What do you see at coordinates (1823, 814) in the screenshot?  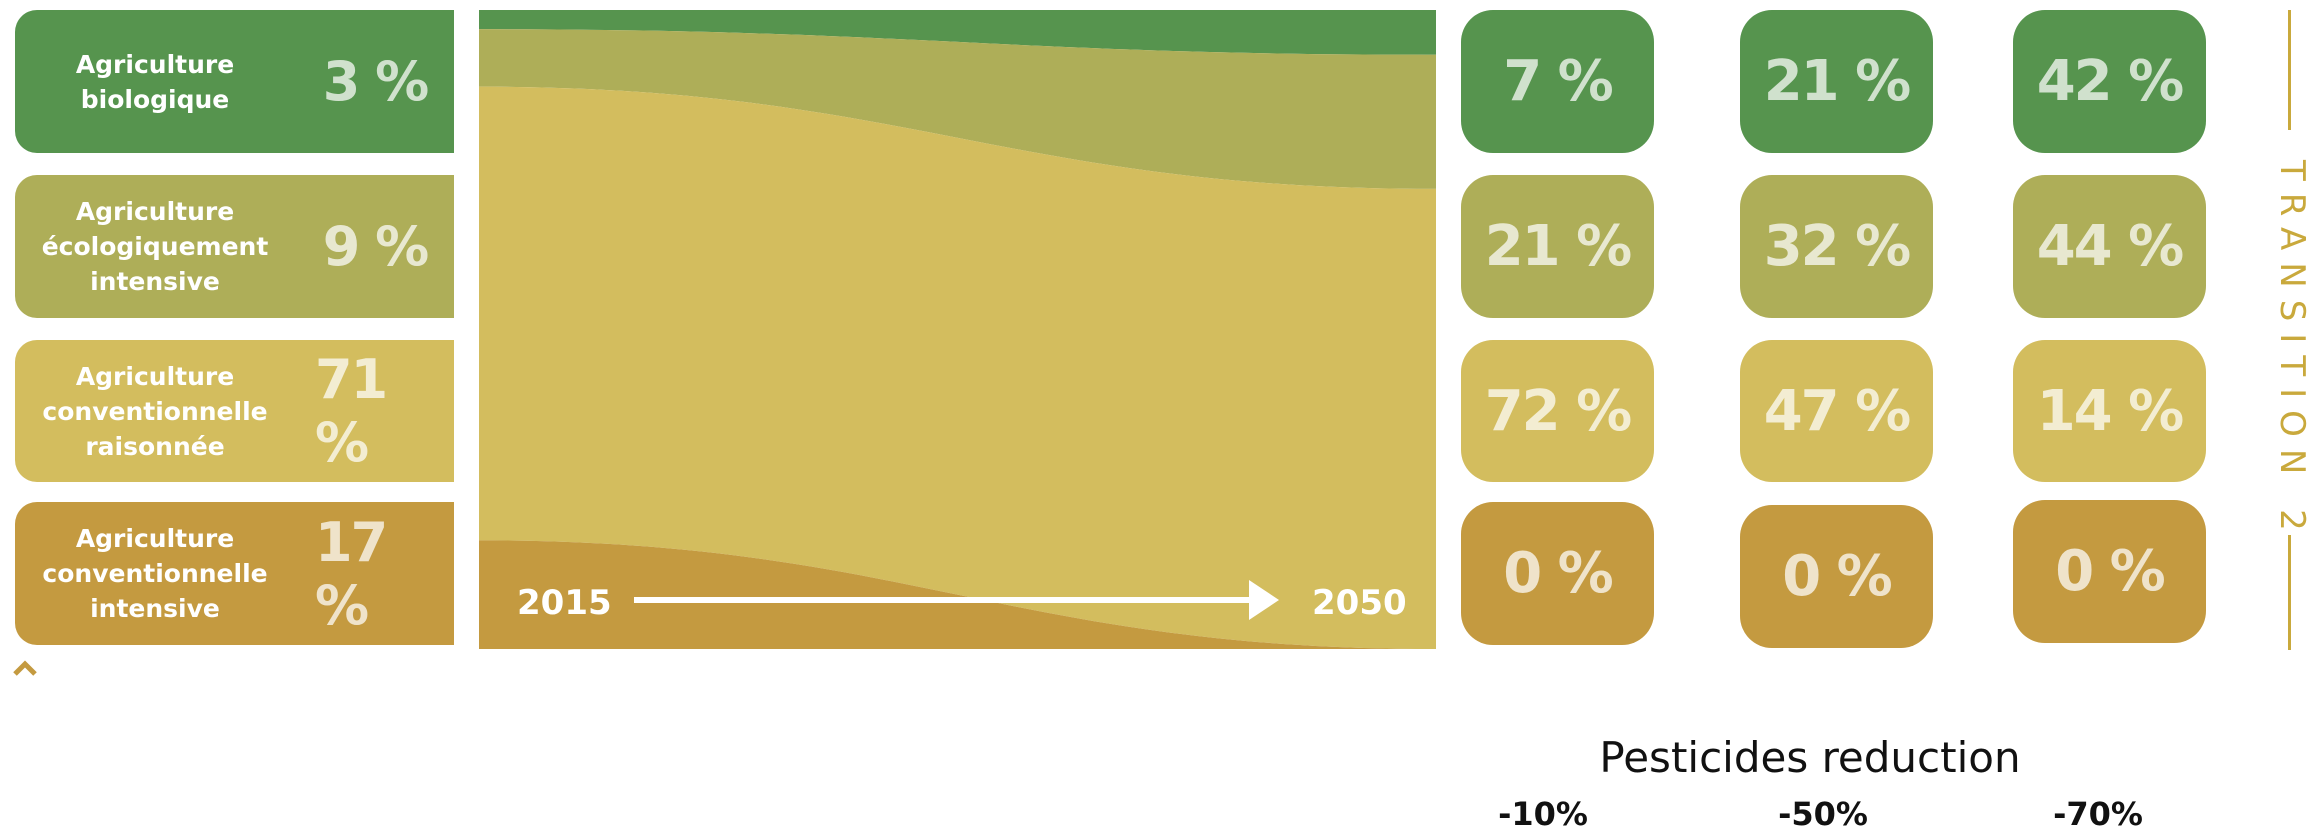 I see `pesticides-value-2: -50%` at bounding box center [1823, 814].